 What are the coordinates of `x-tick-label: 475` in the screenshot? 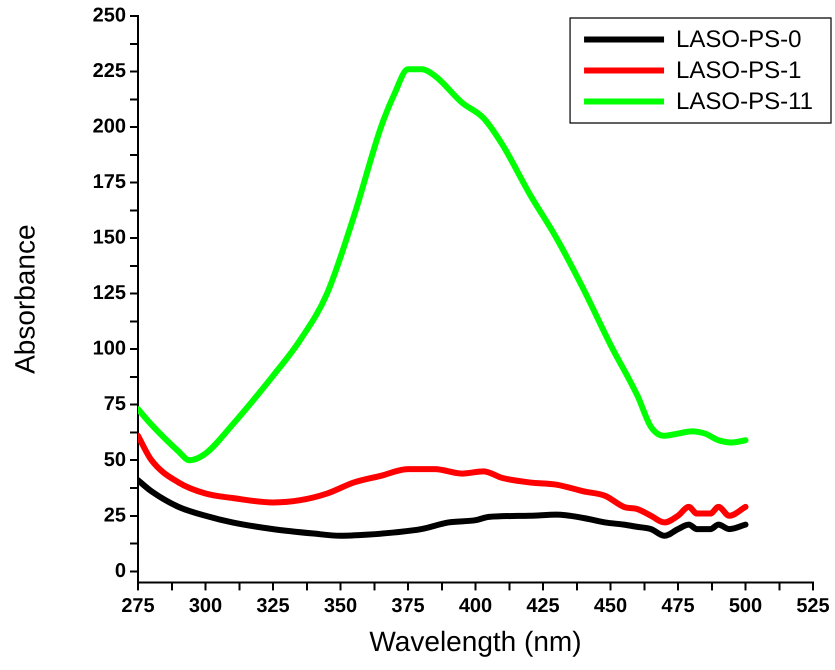 It's located at (678, 605).